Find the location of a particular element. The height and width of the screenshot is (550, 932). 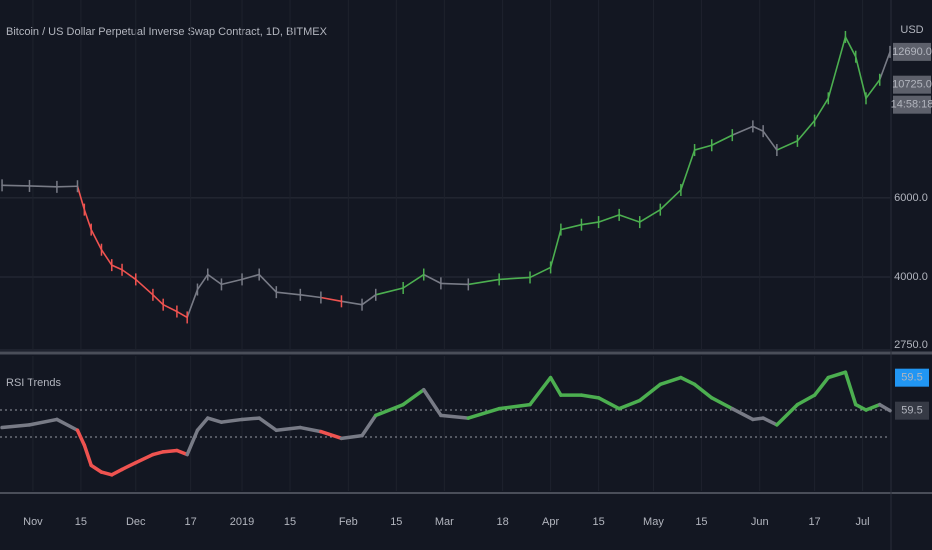

x-tick-label: Jul is located at coordinates (863, 522).